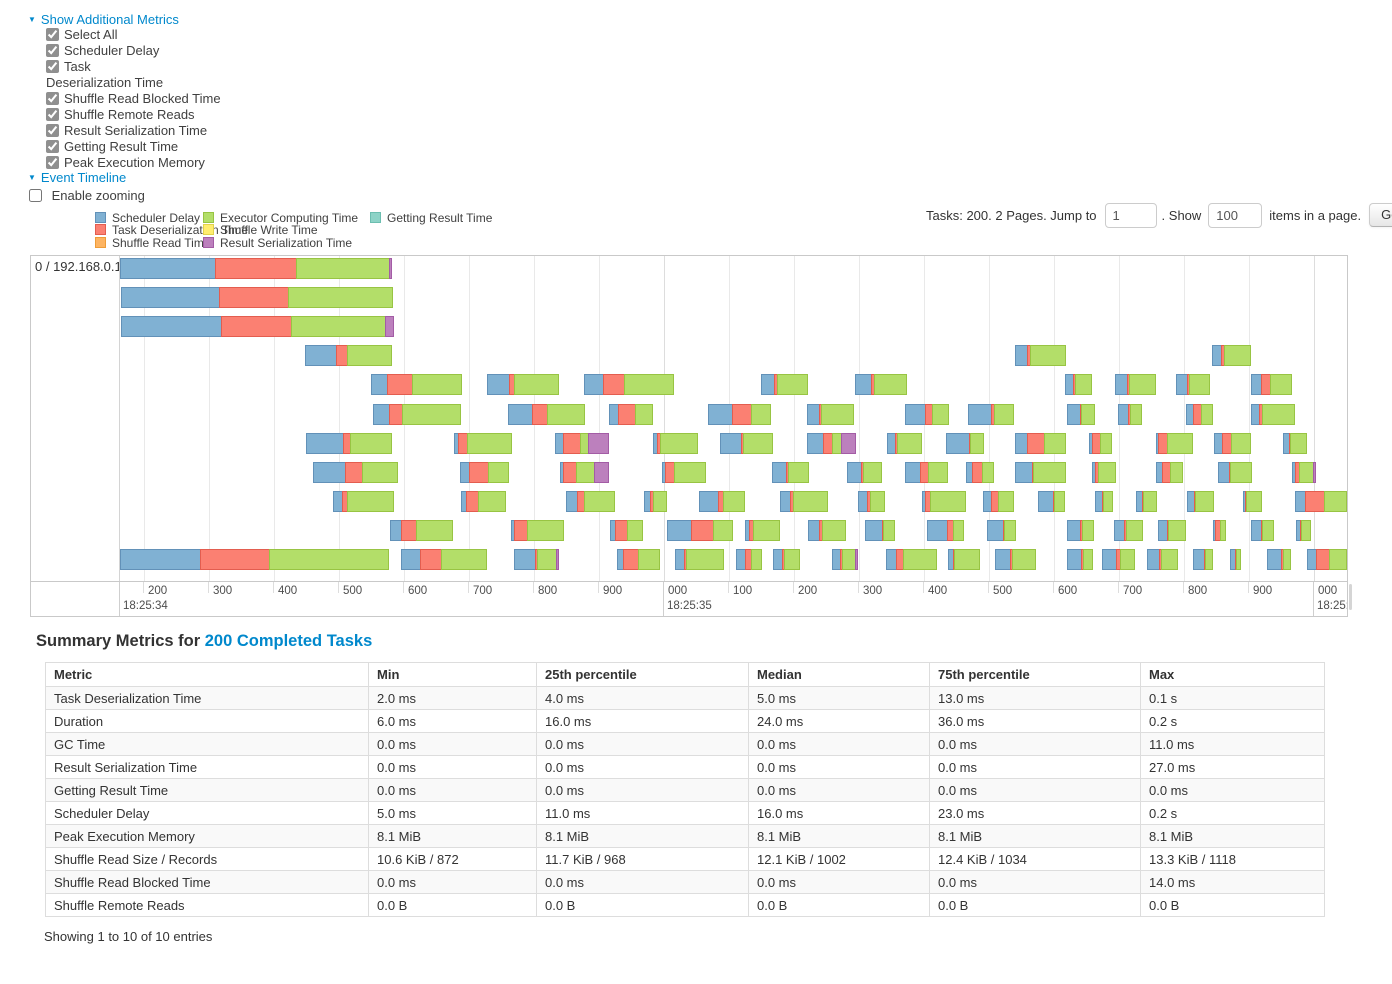 The width and height of the screenshot is (1392, 984). What do you see at coordinates (1350, 597) in the screenshot?
I see `timeline-scrollbar` at bounding box center [1350, 597].